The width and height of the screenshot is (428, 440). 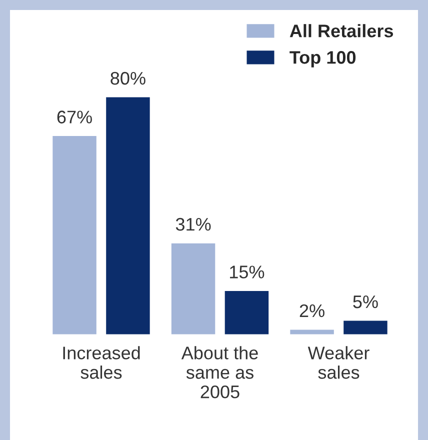 I want to click on data-label: 15%, so click(x=247, y=272).